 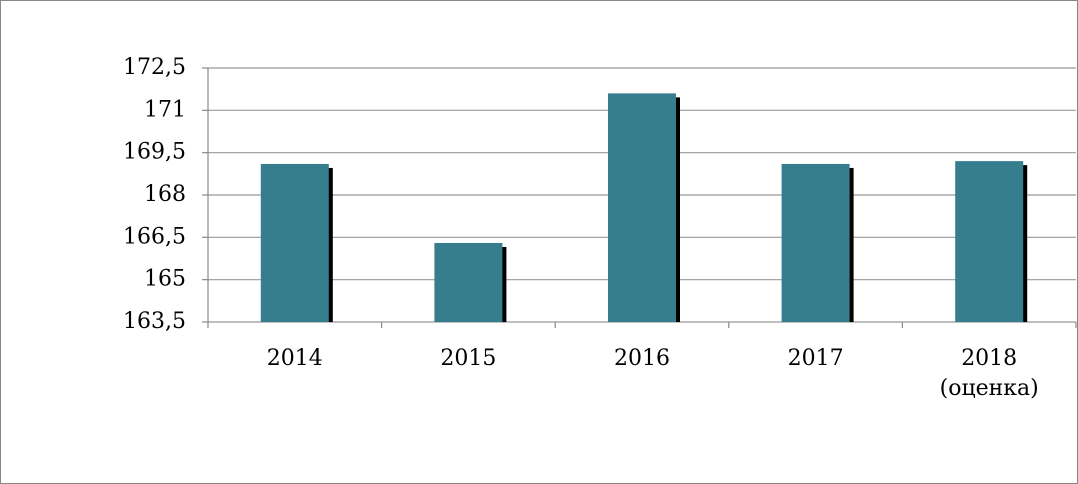 What do you see at coordinates (165, 279) in the screenshot?
I see `y-tick-label: 165` at bounding box center [165, 279].